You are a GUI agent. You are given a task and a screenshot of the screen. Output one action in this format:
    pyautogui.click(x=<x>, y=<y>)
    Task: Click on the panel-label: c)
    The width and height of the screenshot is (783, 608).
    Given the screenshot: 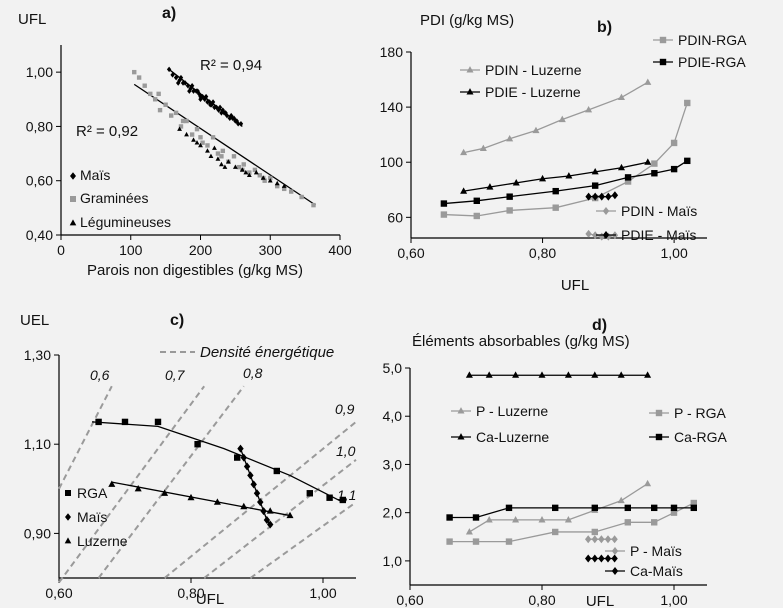 What is the action you would take?
    pyautogui.click(x=177, y=320)
    